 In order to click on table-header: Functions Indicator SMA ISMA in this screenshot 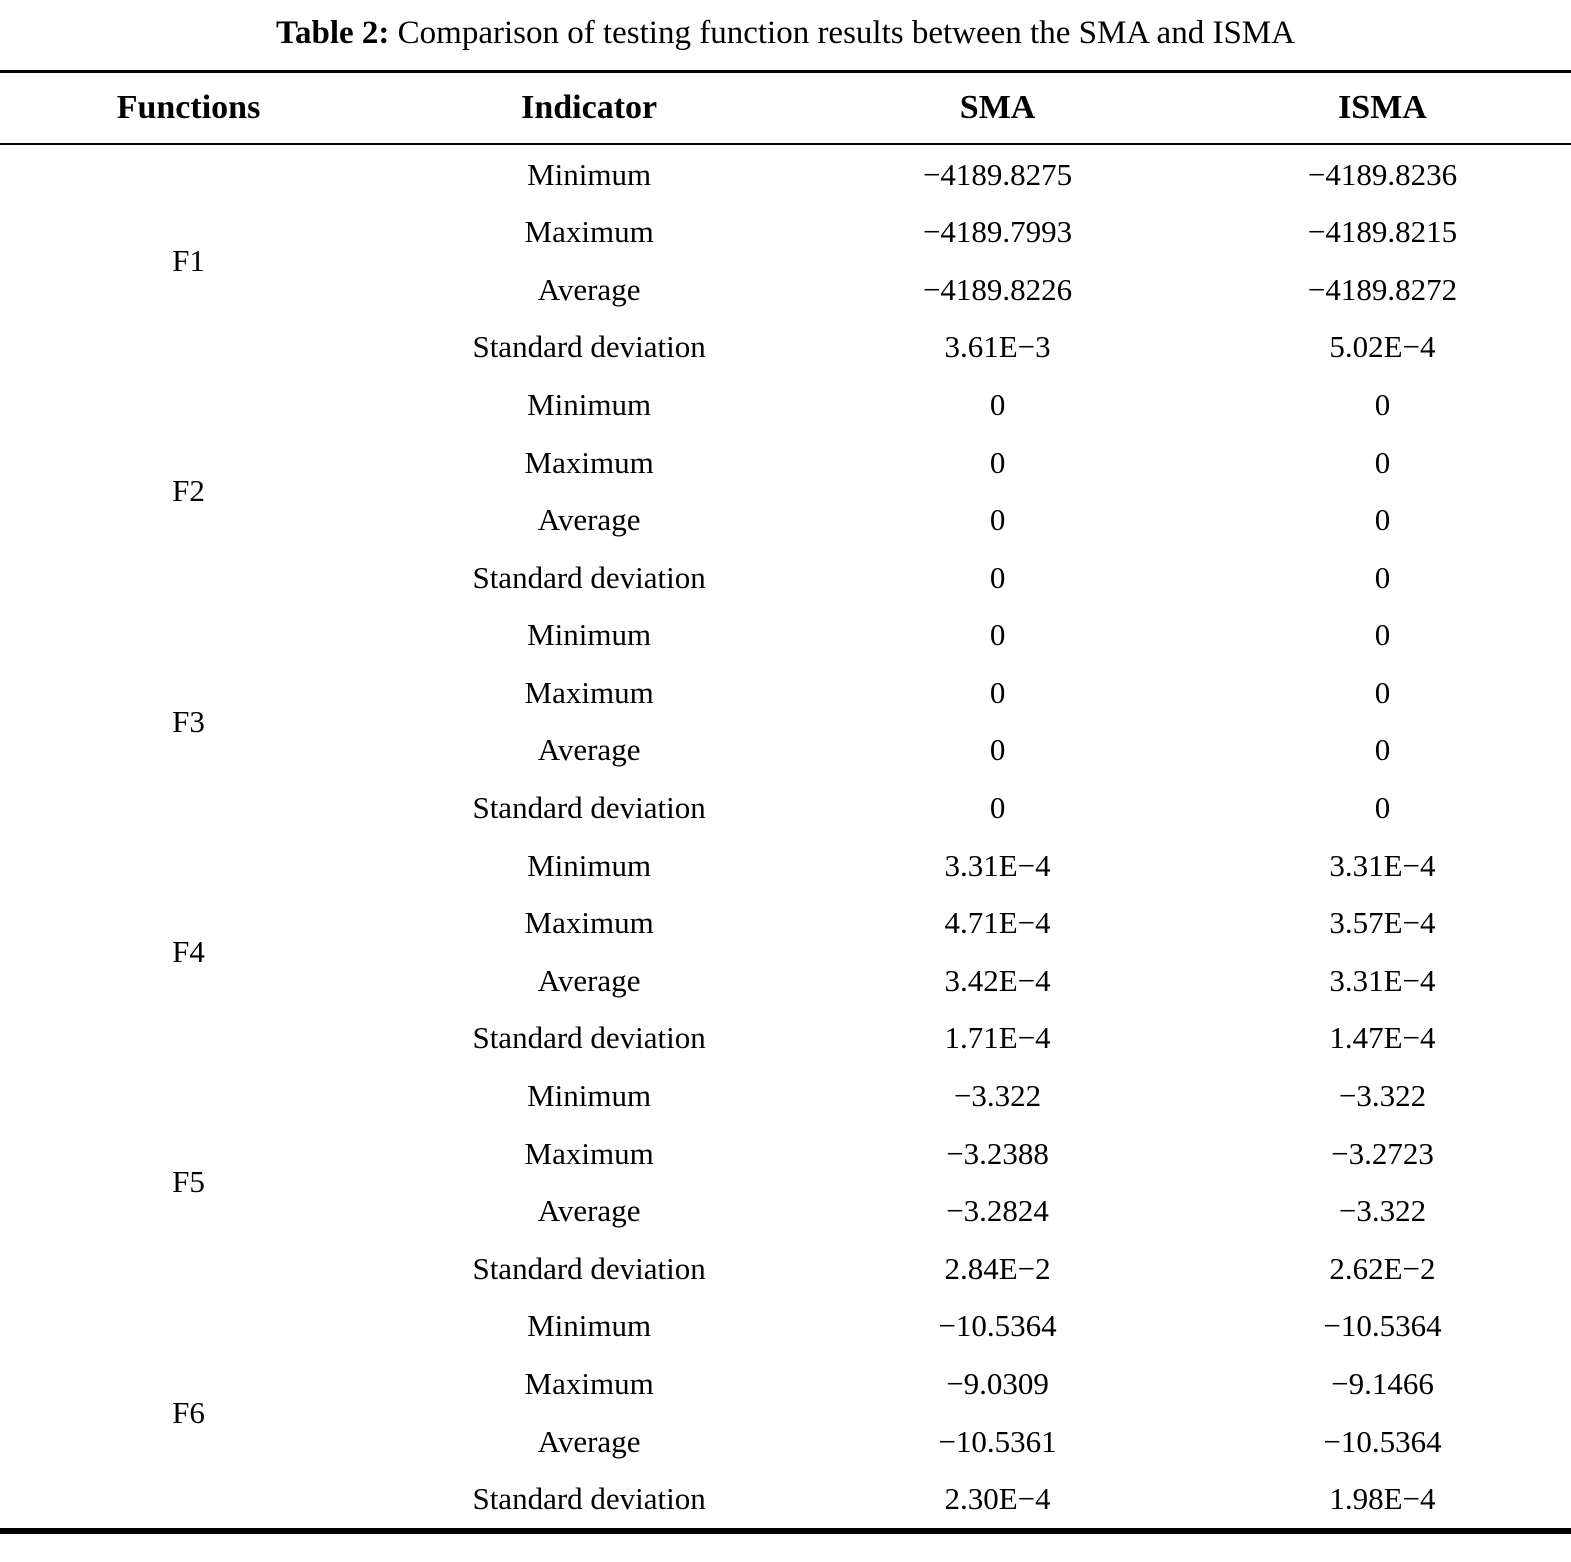, I will do `click(785, 108)`.